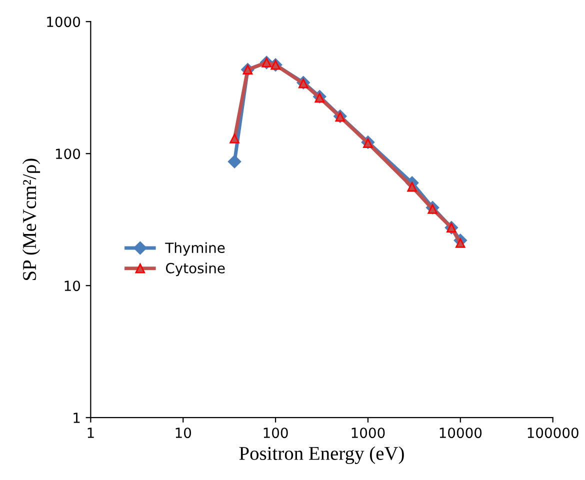 This screenshot has height=480, width=585. What do you see at coordinates (91, 433) in the screenshot?
I see `x-tick-label: 1` at bounding box center [91, 433].